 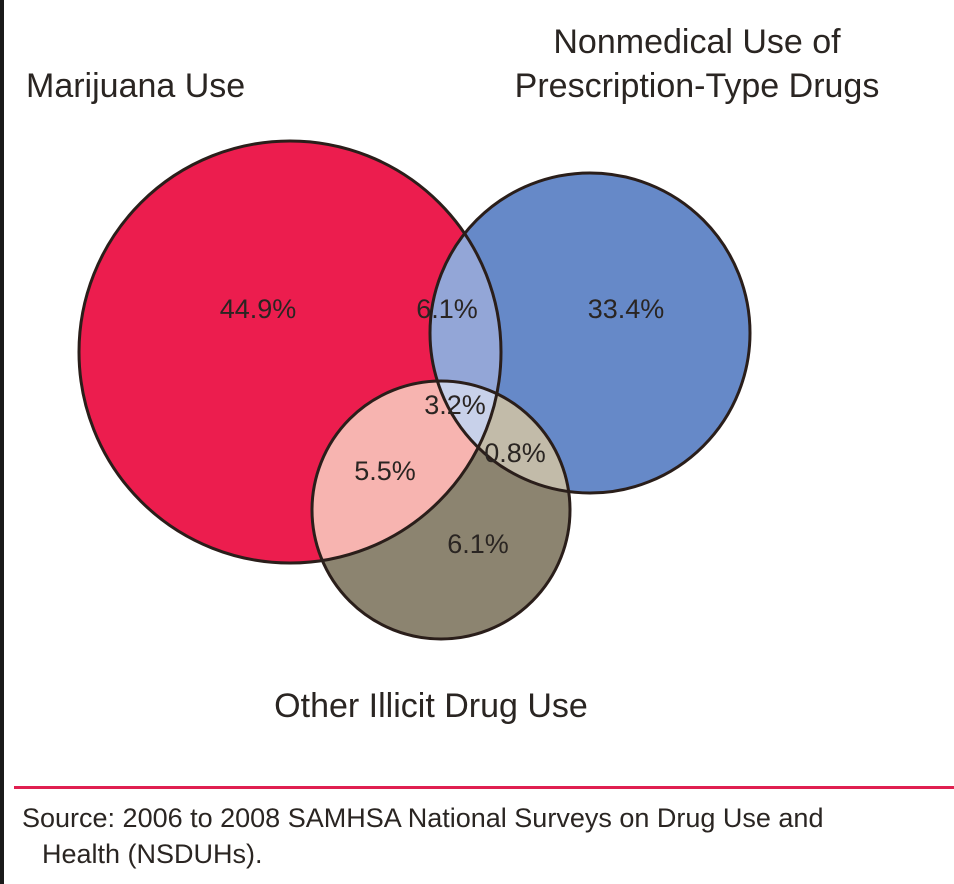 What do you see at coordinates (455, 405) in the screenshot?
I see `all-three-value: 3.2%` at bounding box center [455, 405].